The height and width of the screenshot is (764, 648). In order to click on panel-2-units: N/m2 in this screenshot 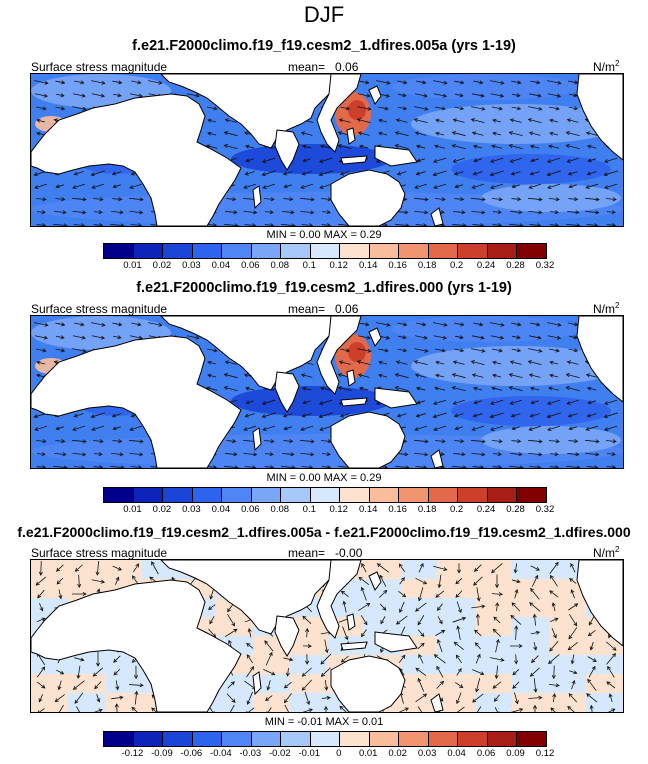, I will do `click(606, 308)`.